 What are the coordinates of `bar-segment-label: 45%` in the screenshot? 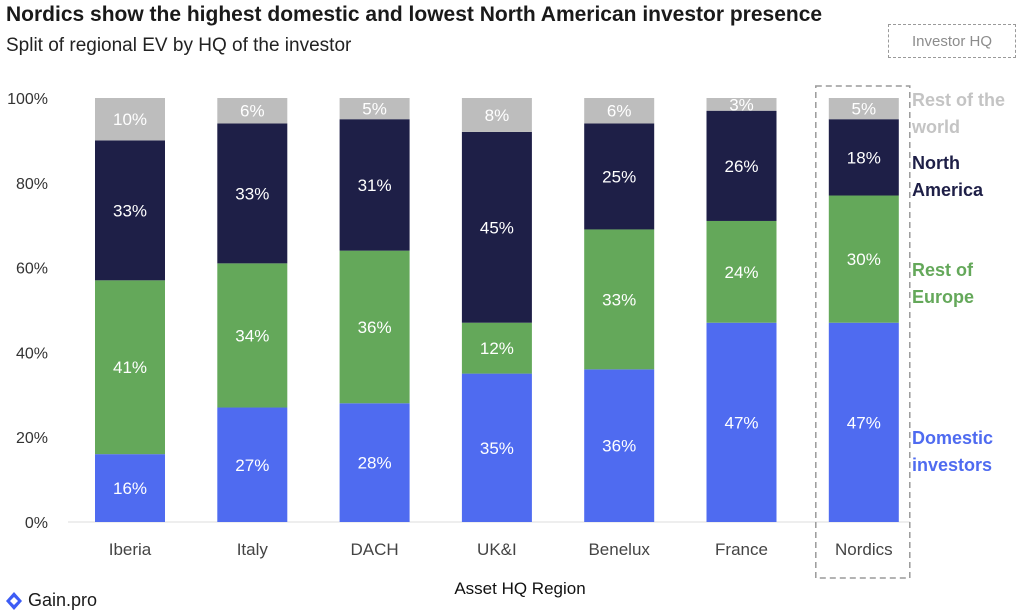 It's located at (497, 227).